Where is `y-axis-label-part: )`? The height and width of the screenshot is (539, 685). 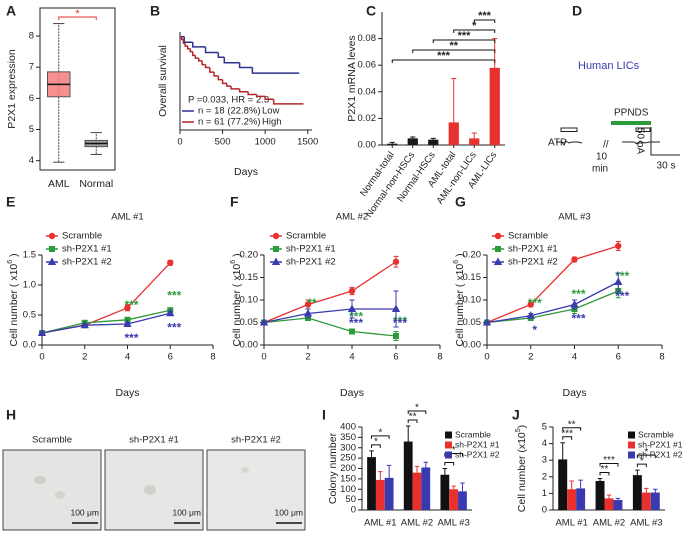
y-axis-label-part: ) is located at coordinates (460, 256).